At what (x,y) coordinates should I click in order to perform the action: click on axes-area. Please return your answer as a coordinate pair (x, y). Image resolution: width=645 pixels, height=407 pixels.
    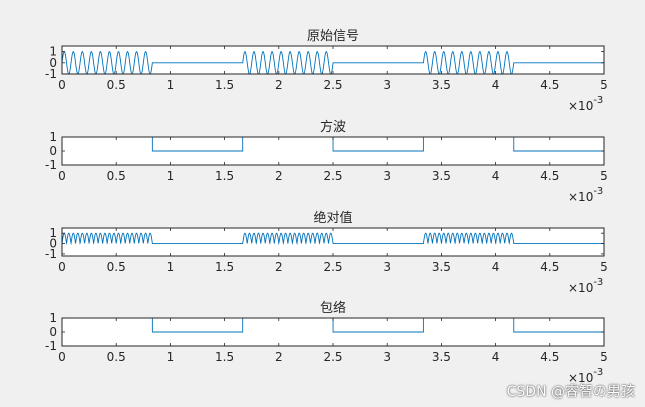
    Looking at the image, I should click on (333, 60).